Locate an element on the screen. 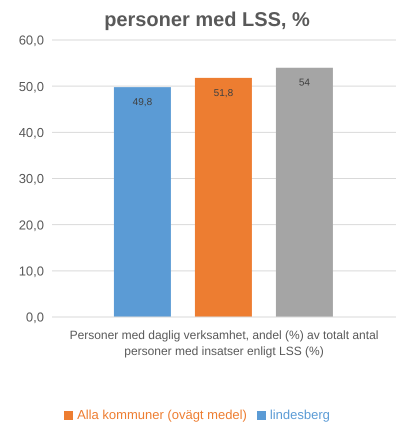  y-tick-label: 30,0 is located at coordinates (31, 178).